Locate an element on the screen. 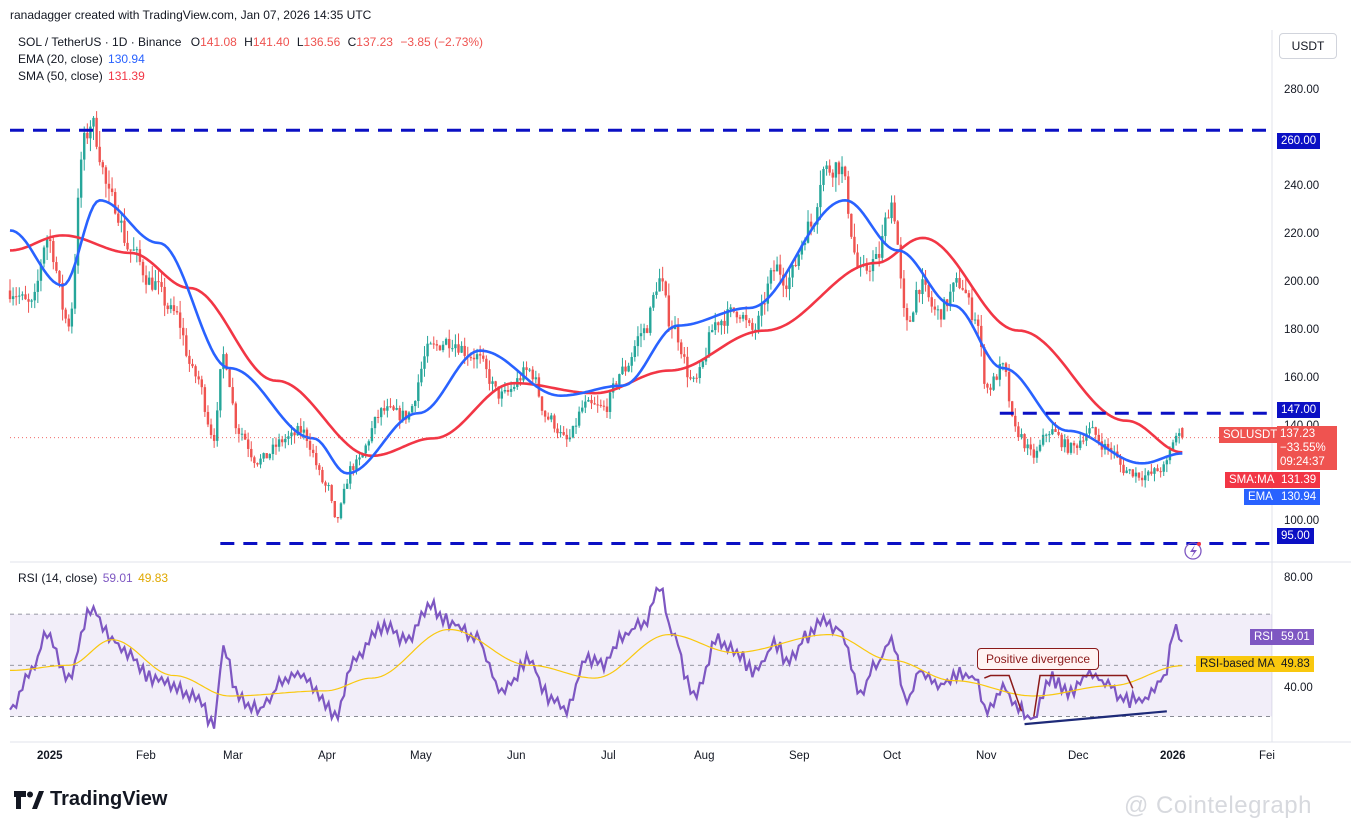 The width and height of the screenshot is (1351, 830). high-value: 141.40 is located at coordinates (271, 42).